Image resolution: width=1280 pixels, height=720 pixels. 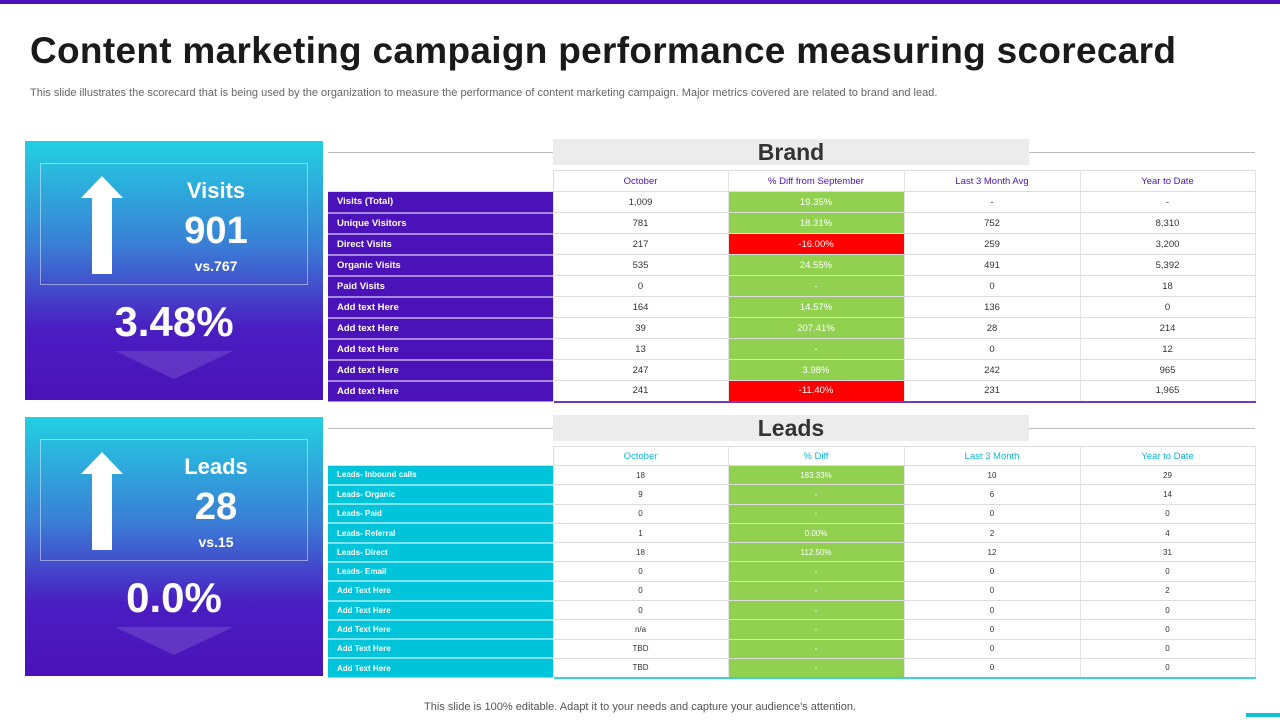 I want to click on table-row: Add Text Here 0-0 2, so click(x=792, y=591).